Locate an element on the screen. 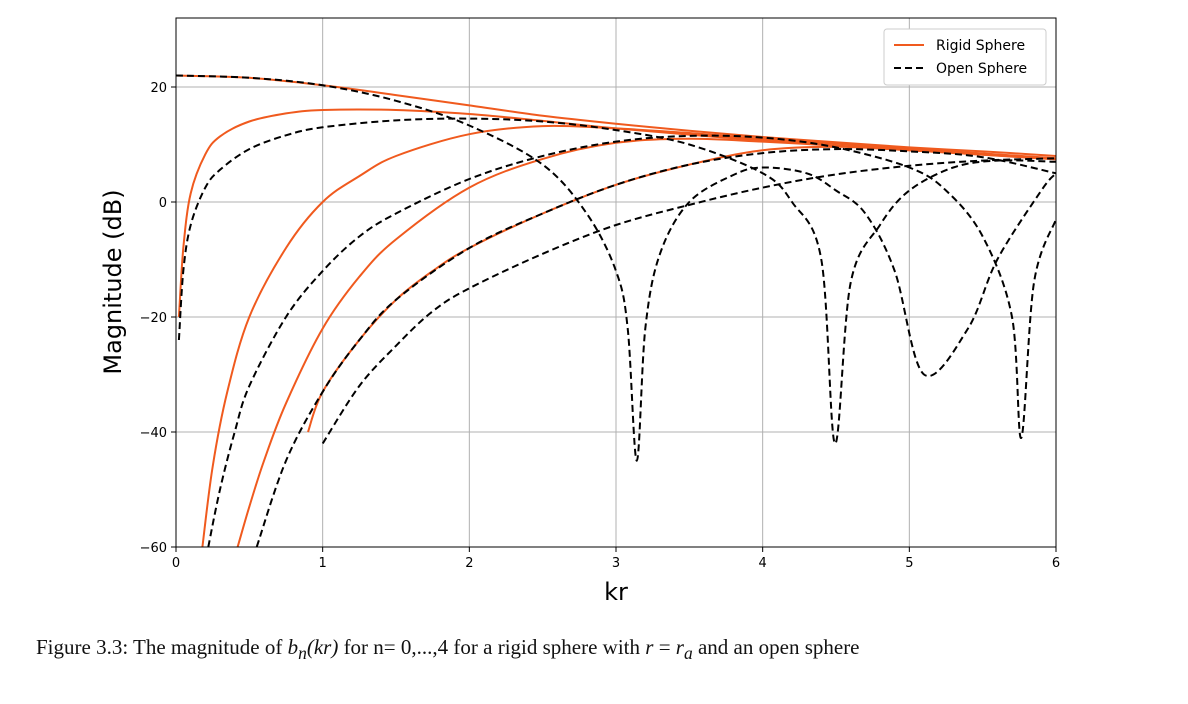 This screenshot has height=704, width=1188. legend-box is located at coordinates (965, 57).